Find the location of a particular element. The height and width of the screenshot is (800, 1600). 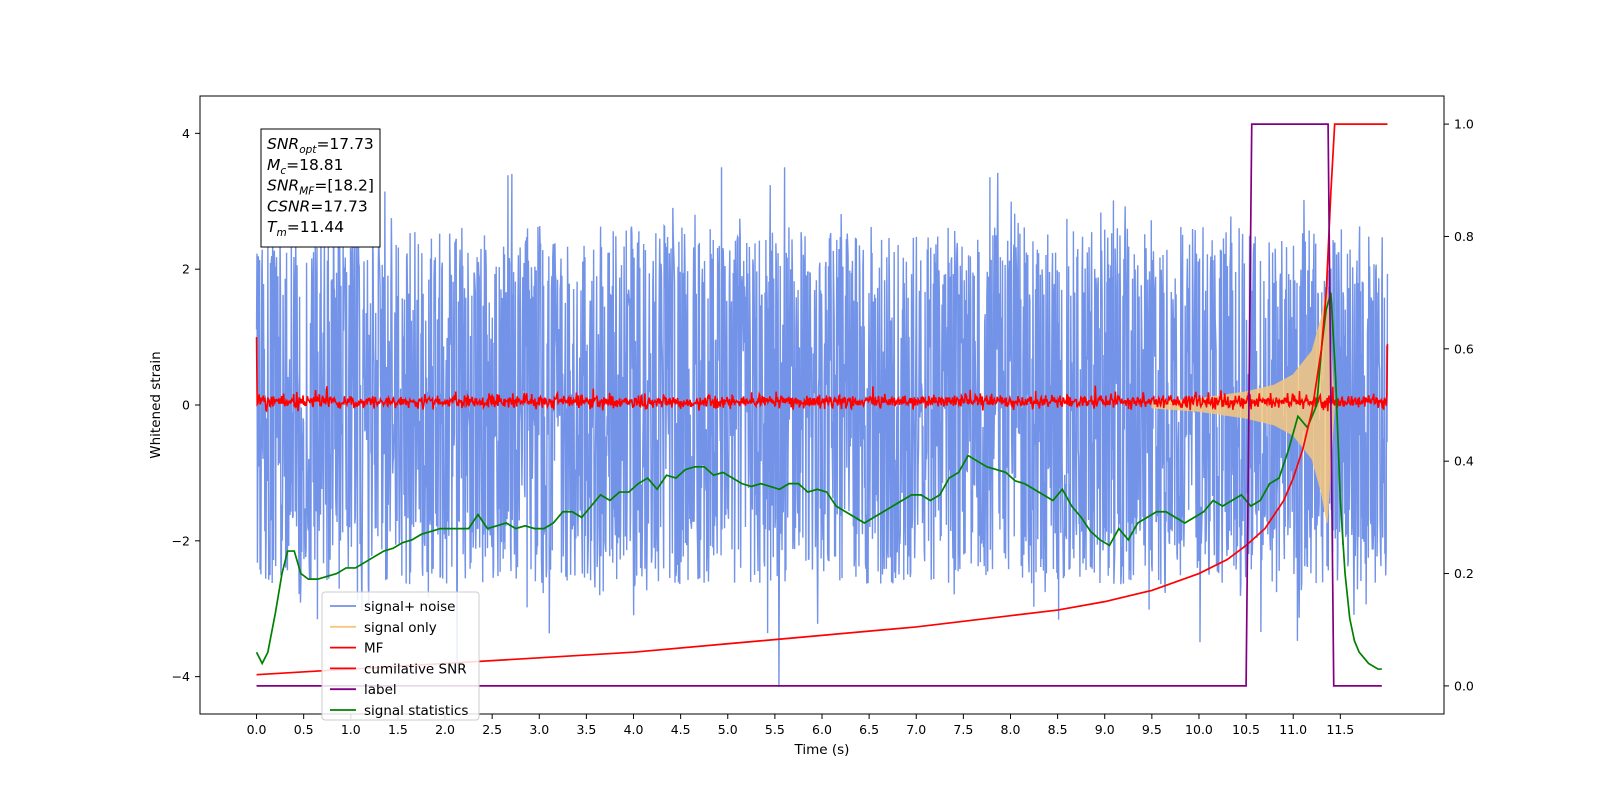

annotation-box-frame is located at coordinates (320, 188).